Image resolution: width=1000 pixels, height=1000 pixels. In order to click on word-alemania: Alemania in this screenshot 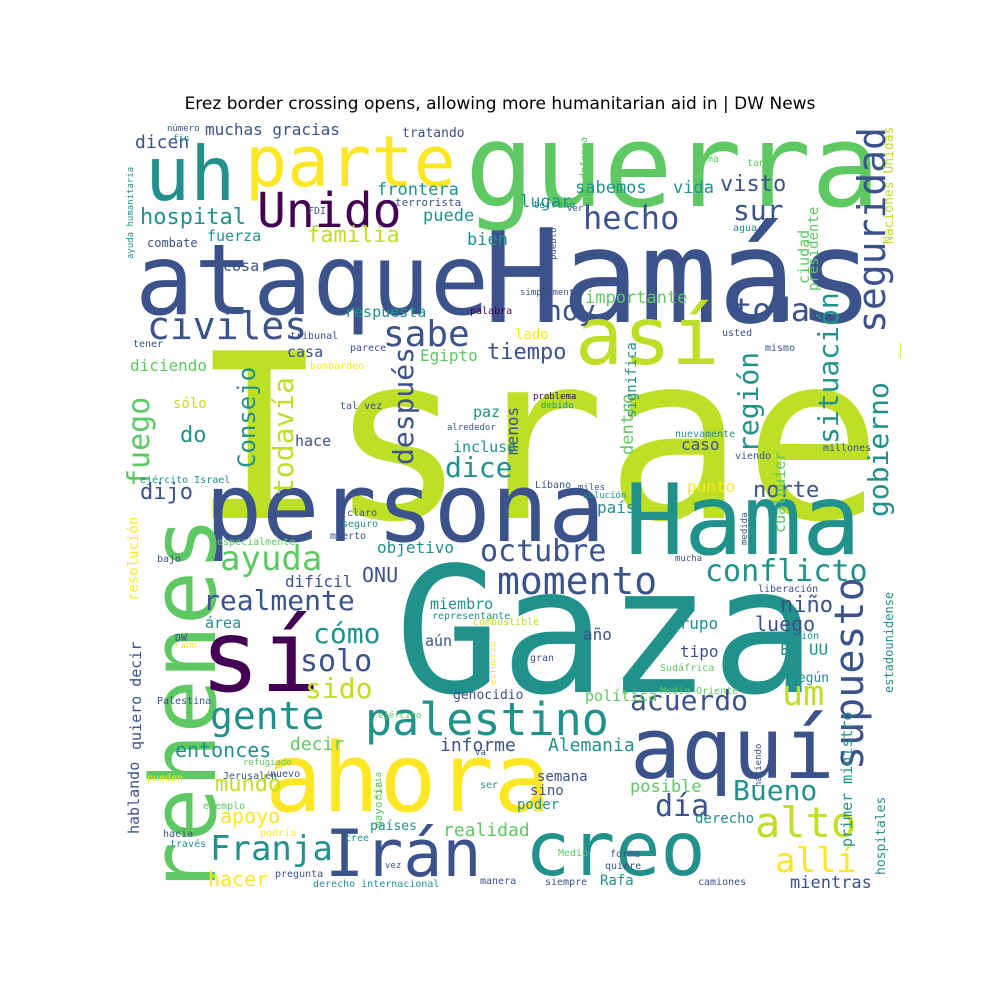, I will do `click(591, 745)`.